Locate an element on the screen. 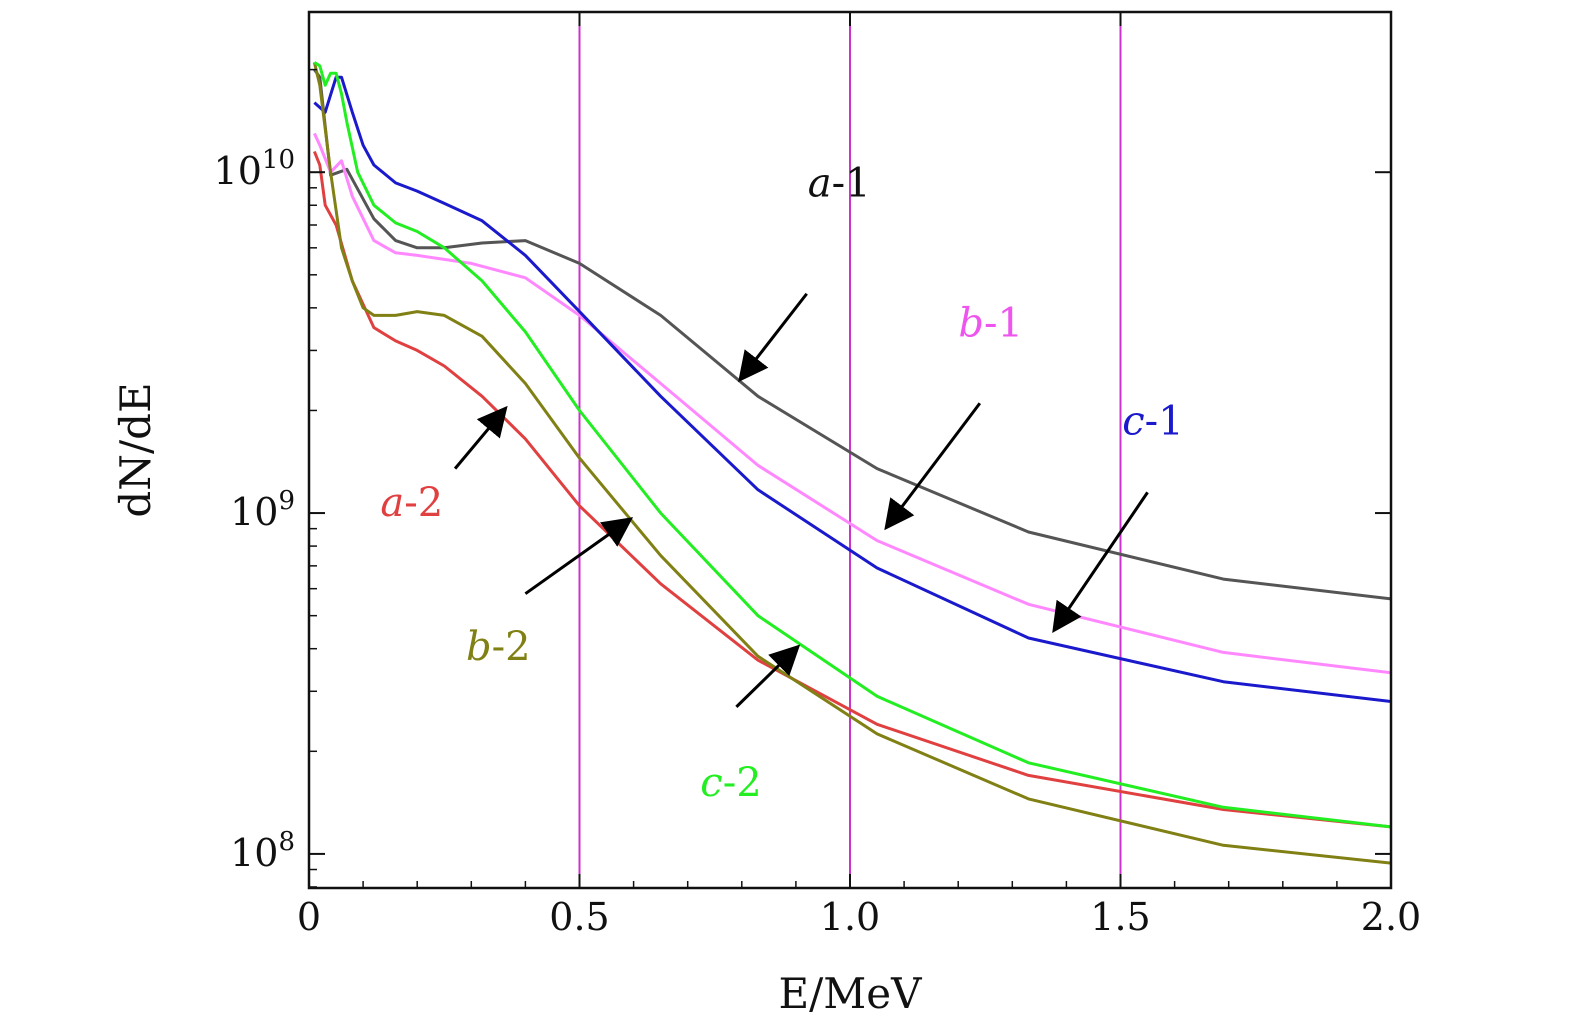  x-tick-label: 1.5 is located at coordinates (1120, 917).